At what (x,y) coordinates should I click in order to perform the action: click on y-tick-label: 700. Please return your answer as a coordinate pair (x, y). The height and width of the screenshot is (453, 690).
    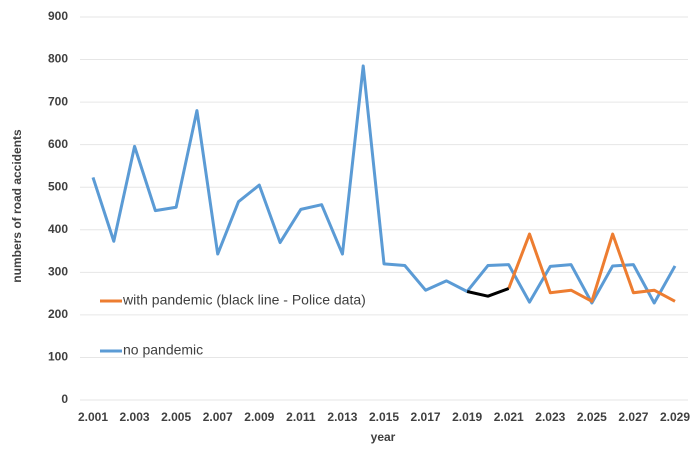
    Looking at the image, I should click on (58, 101).